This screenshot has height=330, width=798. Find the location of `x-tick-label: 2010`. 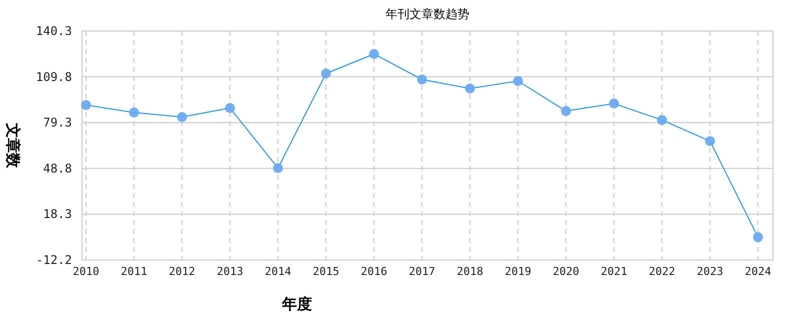

x-tick-label: 2010 is located at coordinates (86, 271).